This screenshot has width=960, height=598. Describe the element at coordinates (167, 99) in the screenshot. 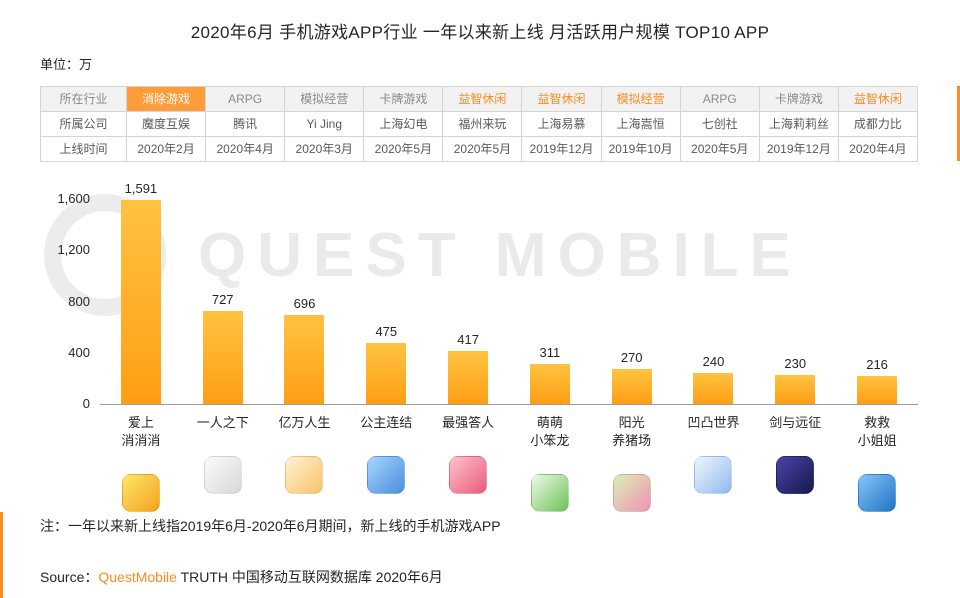

I see `table-cell: 消除游戏` at that location.